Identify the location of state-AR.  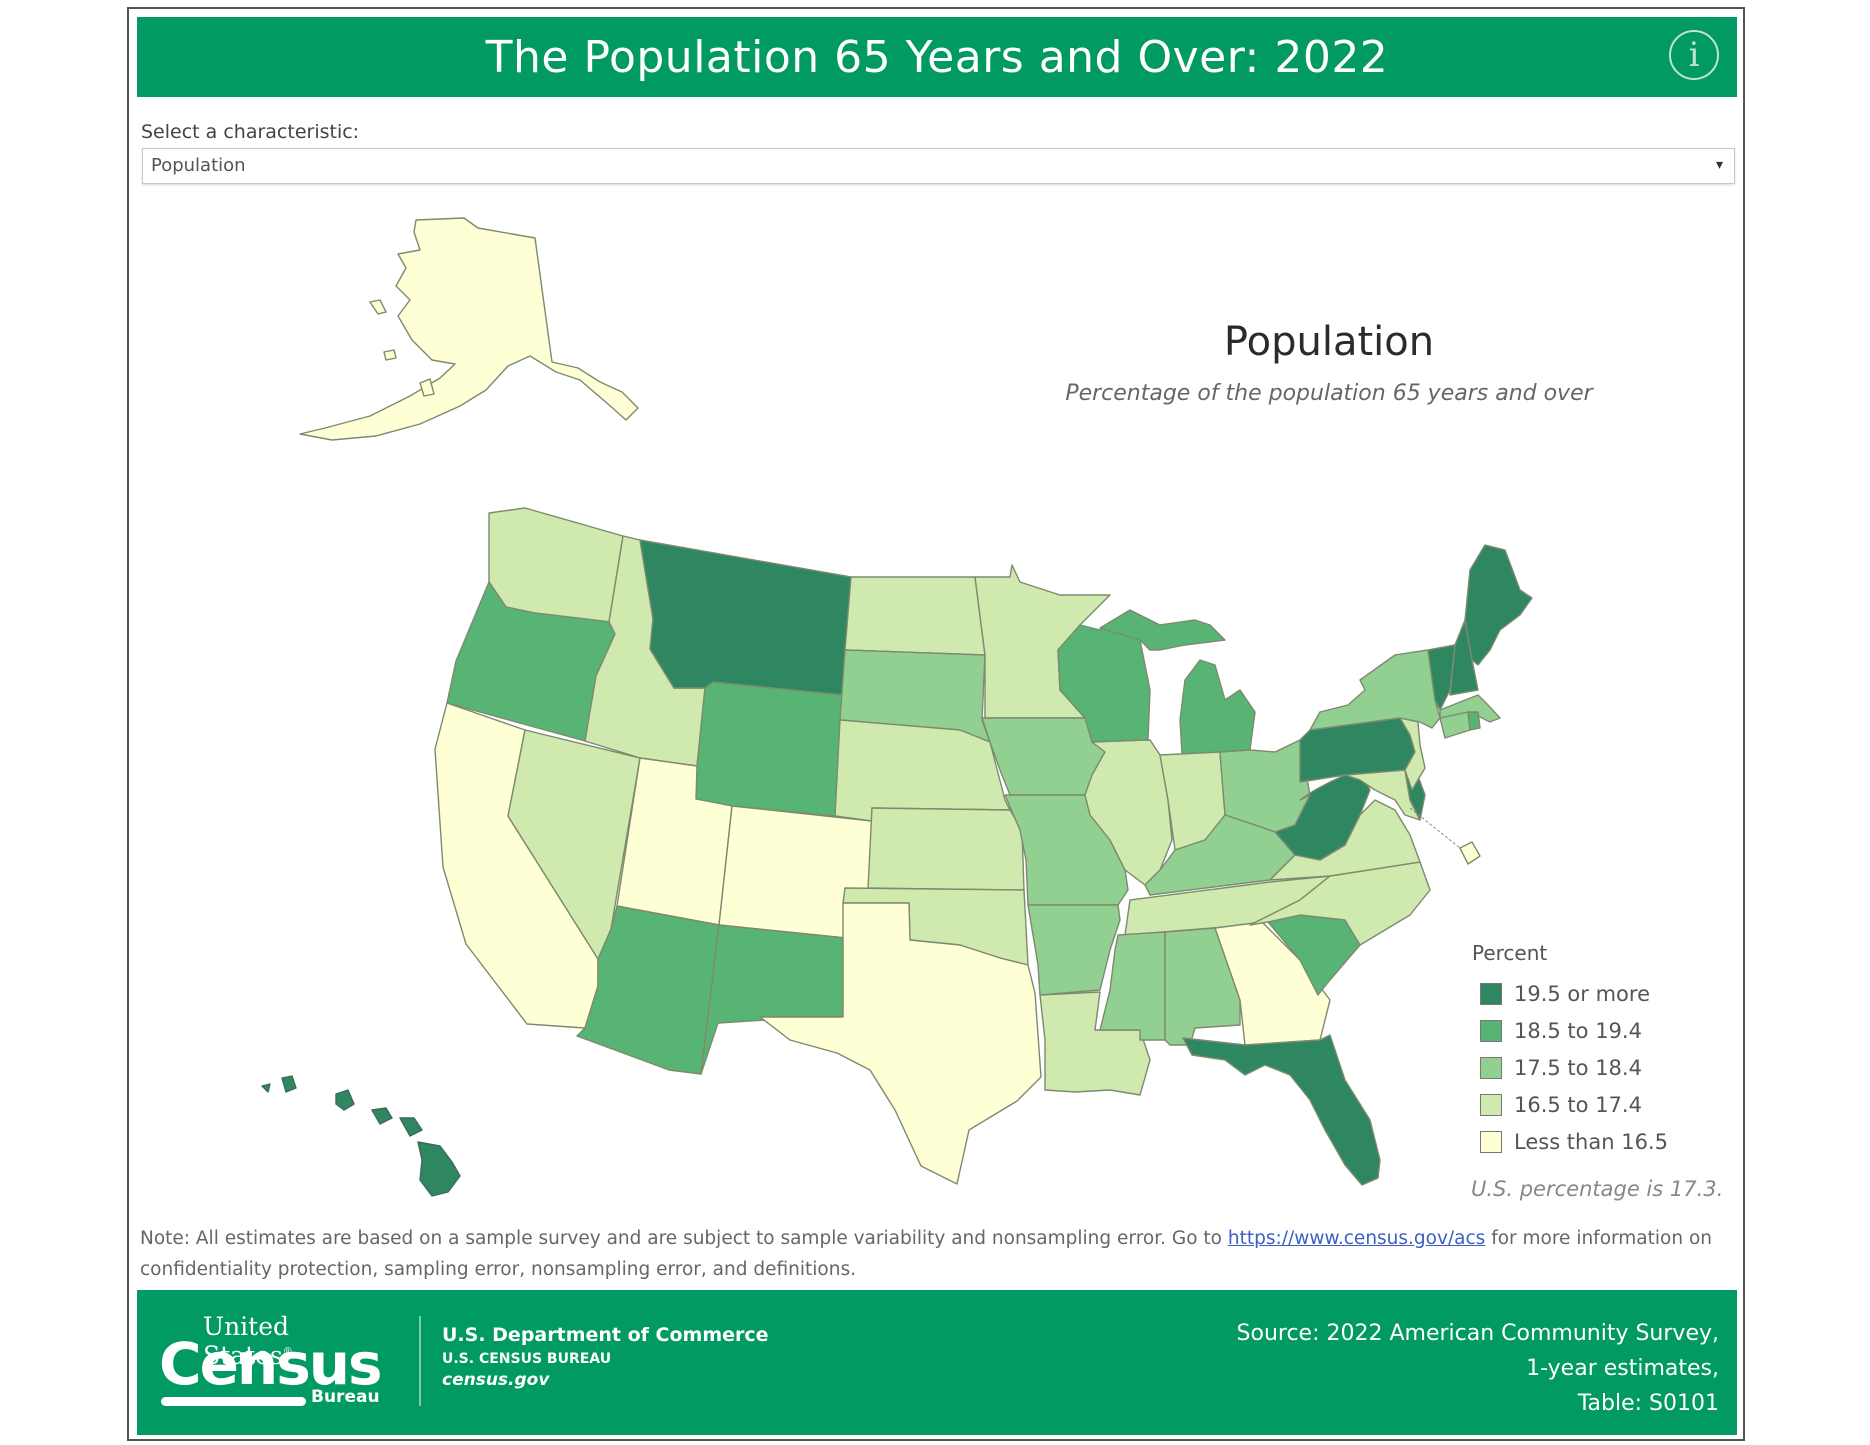
(1074, 950).